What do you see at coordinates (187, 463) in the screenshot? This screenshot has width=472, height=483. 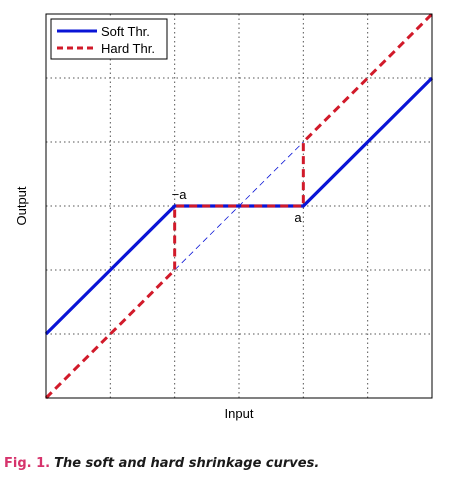 I see `figure-caption-text: The soft and hard shrinkage curves.` at bounding box center [187, 463].